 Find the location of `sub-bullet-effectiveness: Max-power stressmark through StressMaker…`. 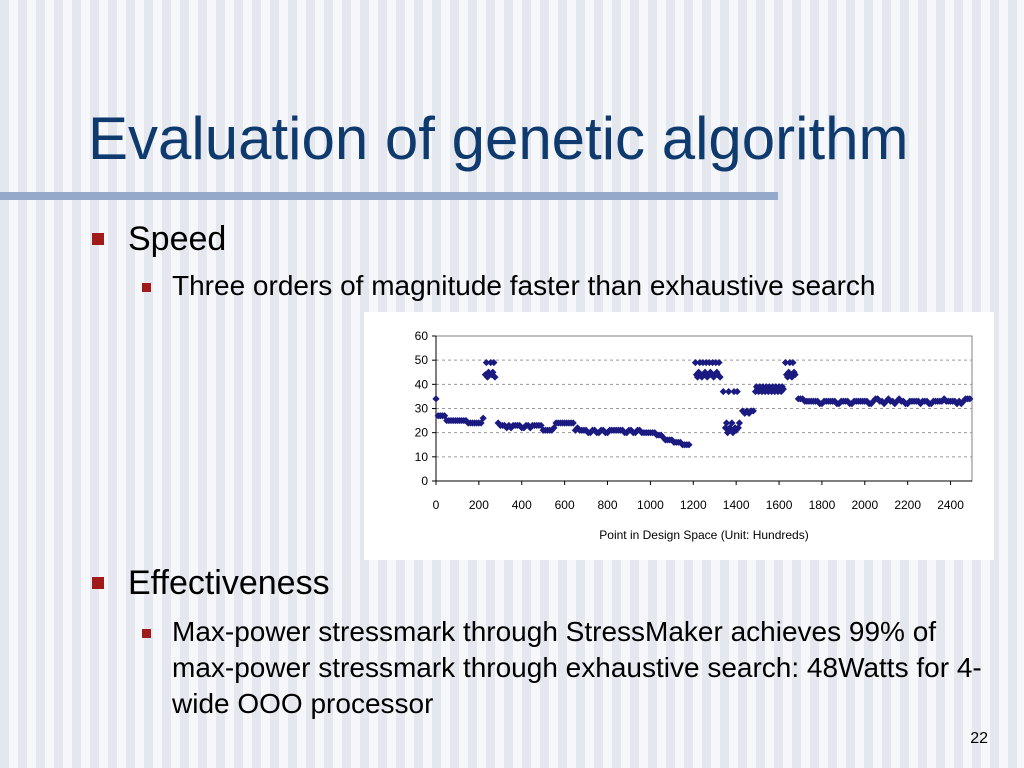

sub-bullet-effectiveness: Max-power stressmark through StressMaker… is located at coordinates (572, 669).